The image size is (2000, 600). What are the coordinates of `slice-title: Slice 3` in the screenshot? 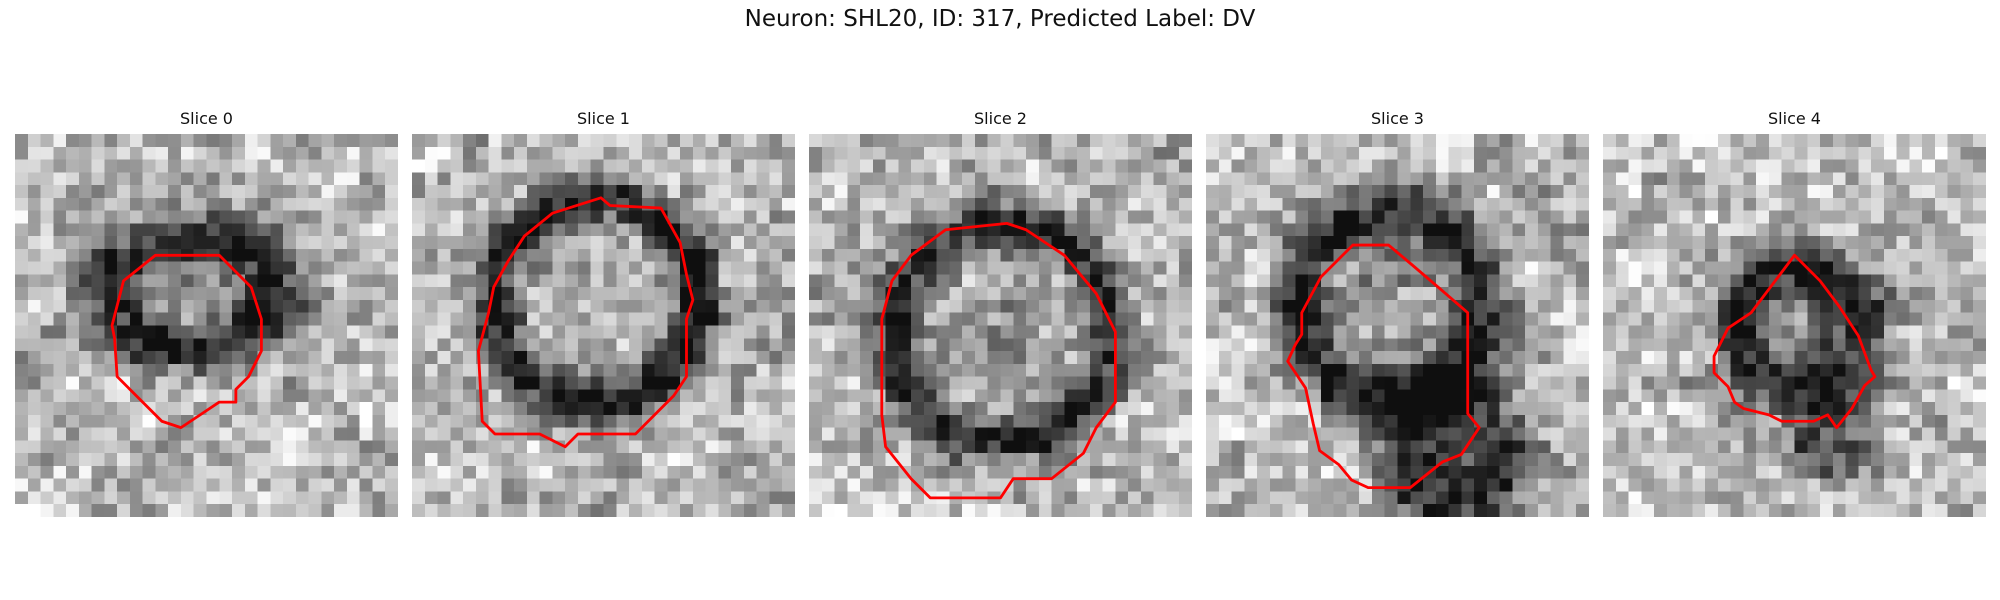 It's located at (1397, 118).